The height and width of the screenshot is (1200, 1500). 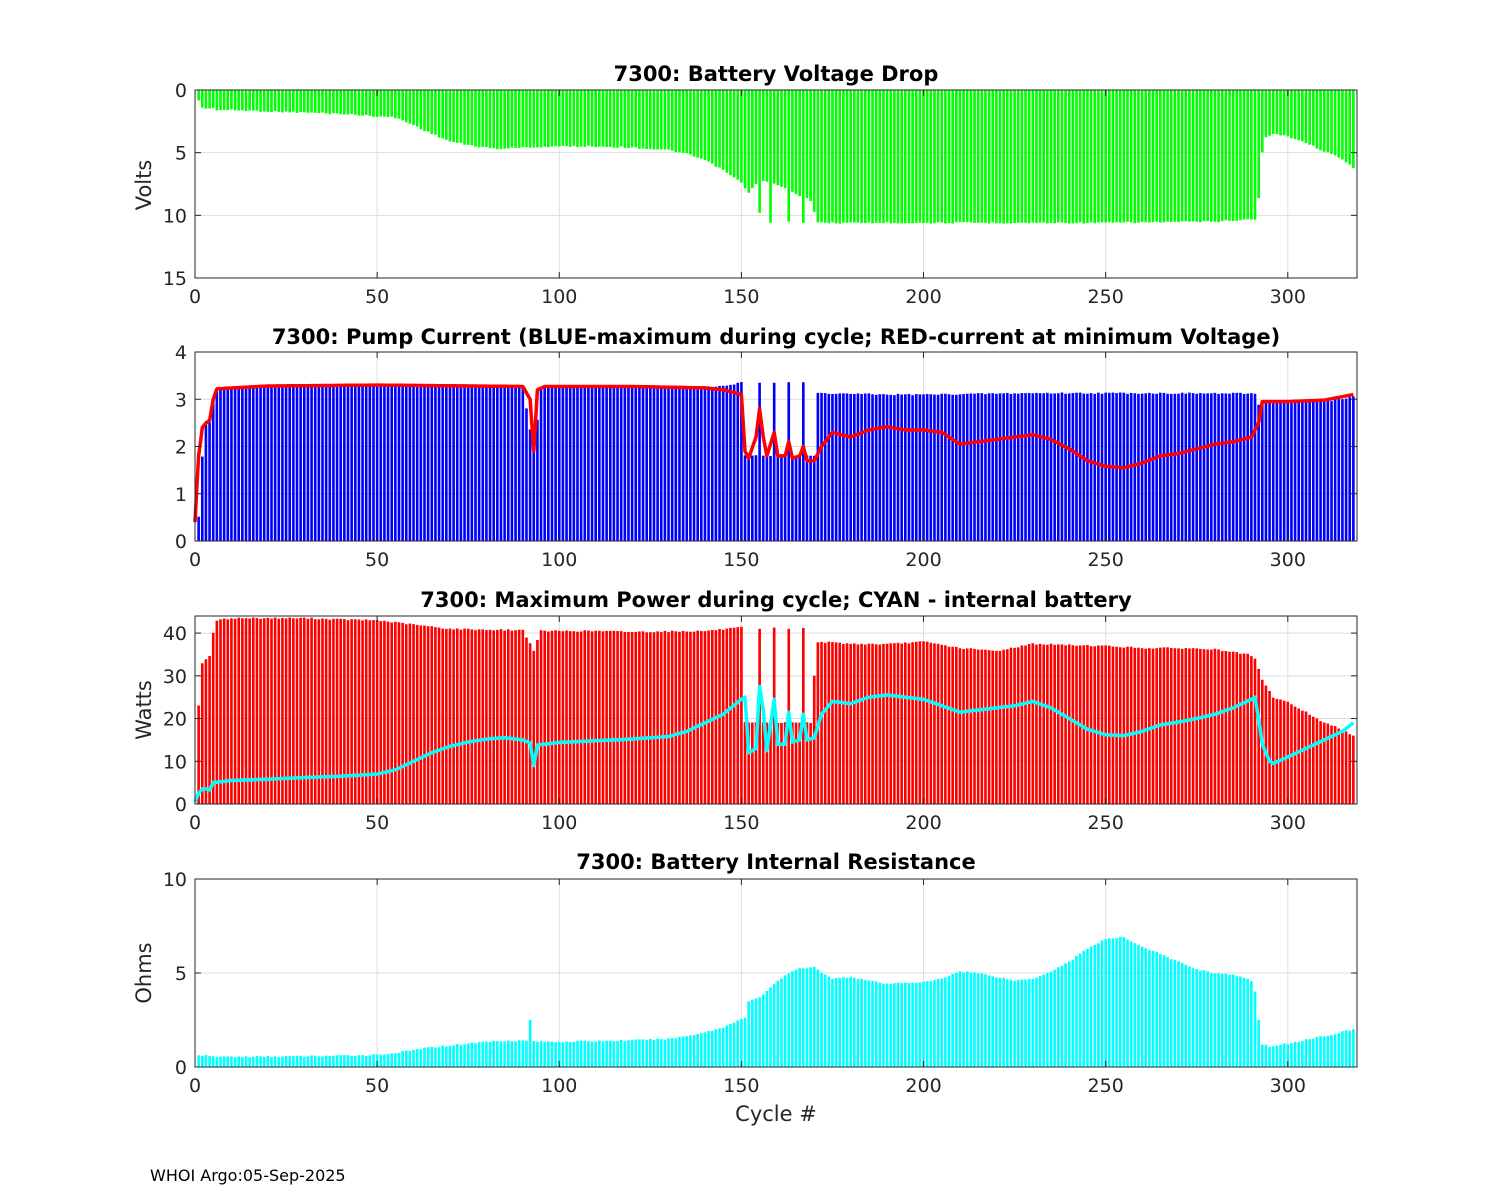 What do you see at coordinates (248, 1175) in the screenshot?
I see `footer-stamp: WHOI Argo:05-Sep-2025` at bounding box center [248, 1175].